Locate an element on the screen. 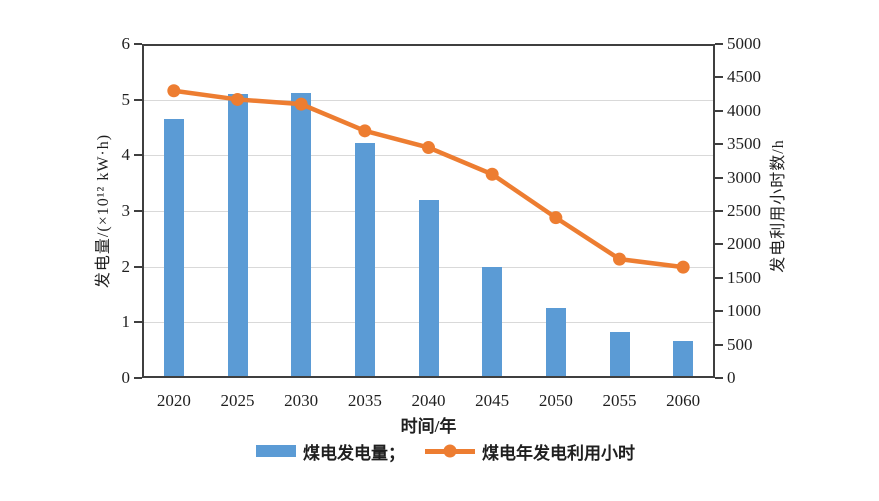 Image resolution: width=879 pixels, height=501 pixels. right-axis-tick-label: 4000 is located at coordinates (744, 110).